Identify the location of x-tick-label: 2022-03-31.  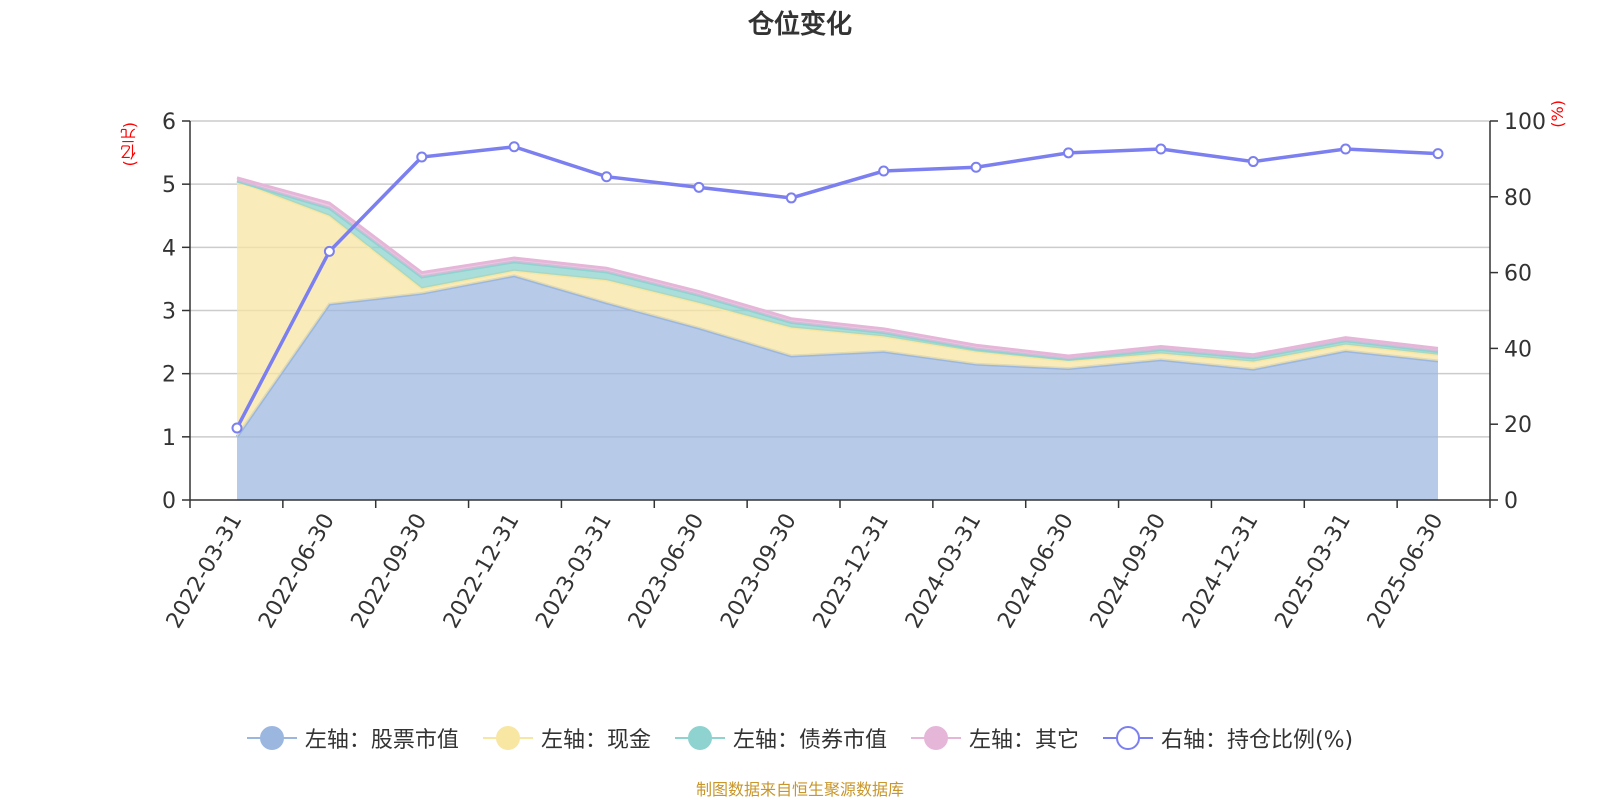
(205, 571).